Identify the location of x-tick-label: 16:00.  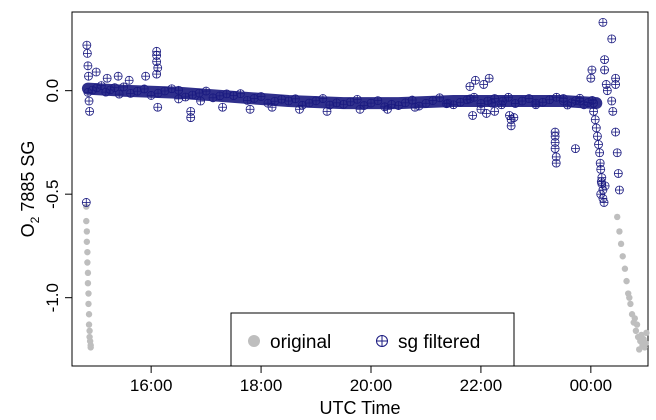
(151, 385).